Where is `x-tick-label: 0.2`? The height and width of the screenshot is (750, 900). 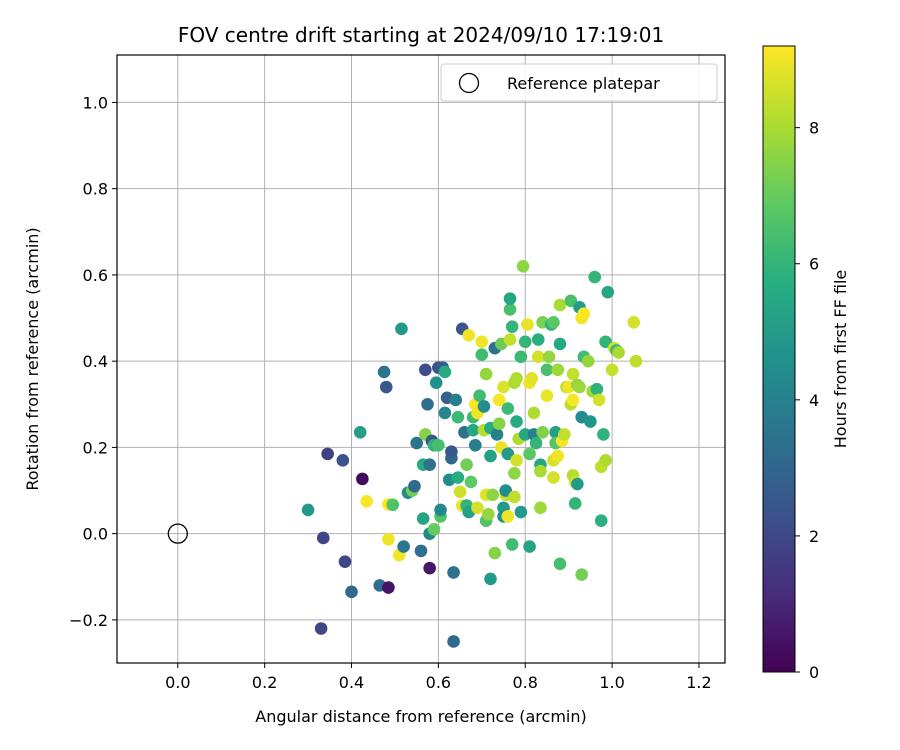 x-tick-label: 0.2 is located at coordinates (264, 682).